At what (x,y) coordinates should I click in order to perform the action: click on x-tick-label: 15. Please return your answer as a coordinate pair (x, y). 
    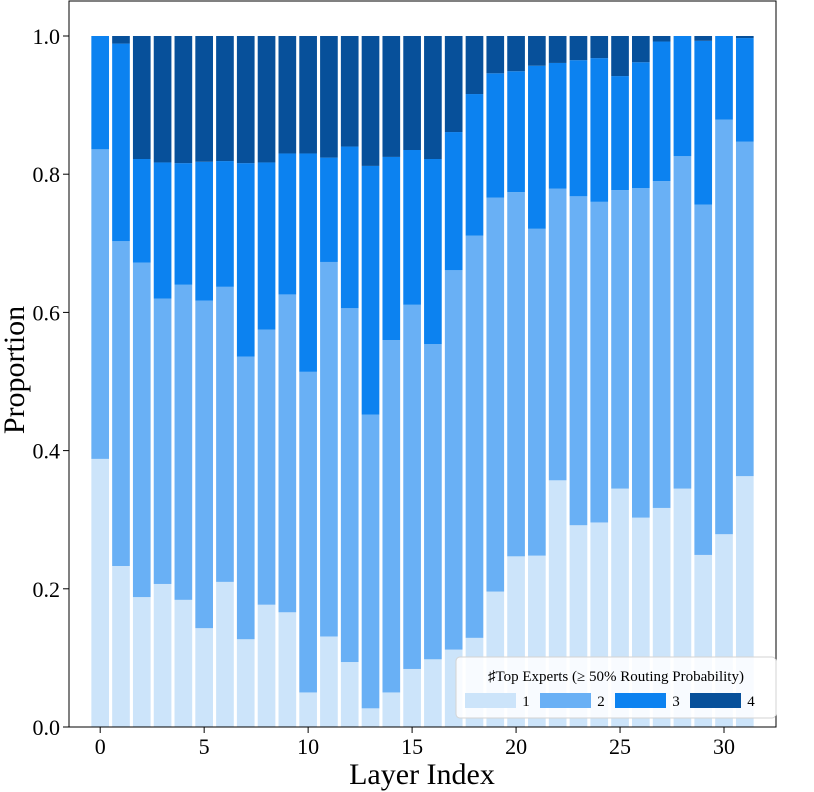
    Looking at the image, I should click on (412, 746).